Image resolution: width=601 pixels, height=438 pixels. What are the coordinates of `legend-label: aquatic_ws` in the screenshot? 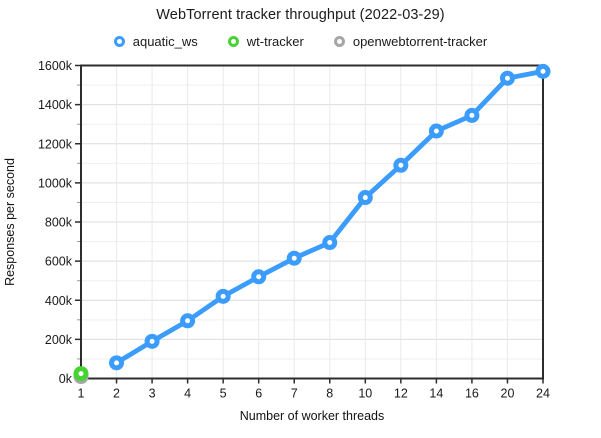 It's located at (165, 41).